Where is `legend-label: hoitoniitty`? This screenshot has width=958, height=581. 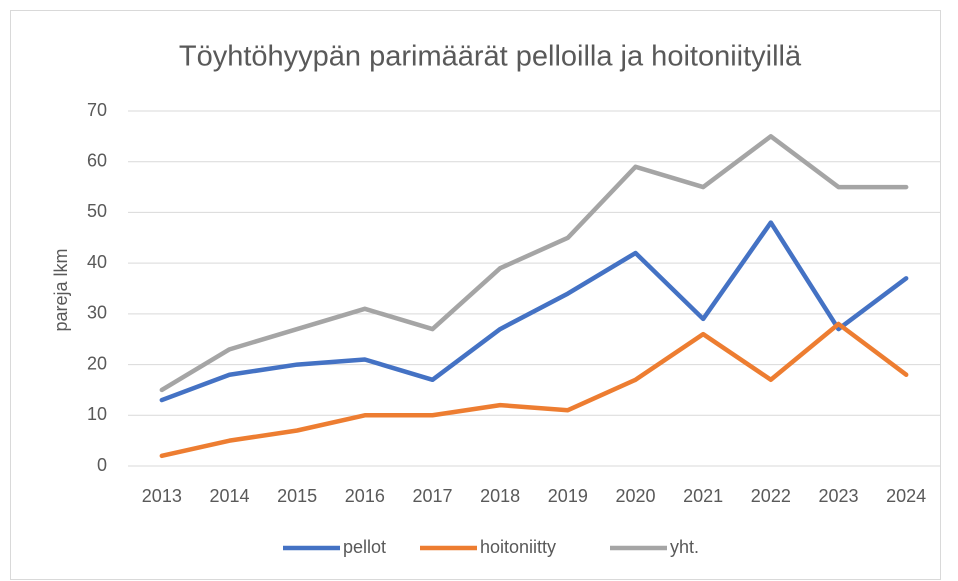 legend-label: hoitoniitty is located at coordinates (518, 547).